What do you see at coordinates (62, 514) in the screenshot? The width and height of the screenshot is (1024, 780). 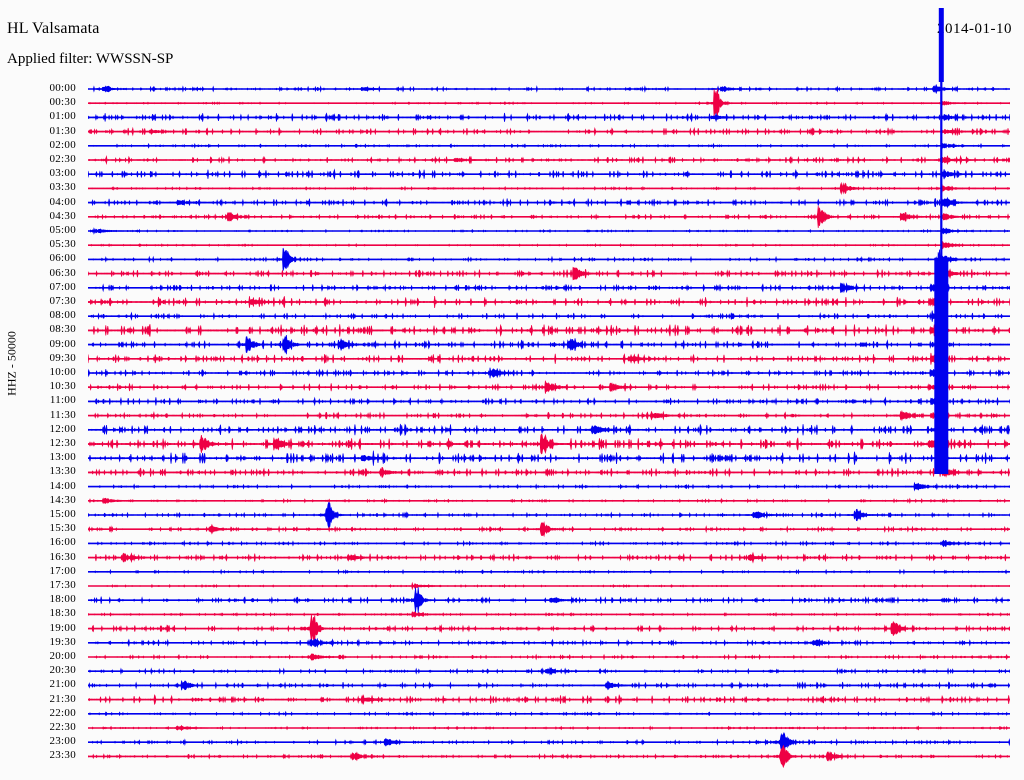 I see `time-label: 15:00` at bounding box center [62, 514].